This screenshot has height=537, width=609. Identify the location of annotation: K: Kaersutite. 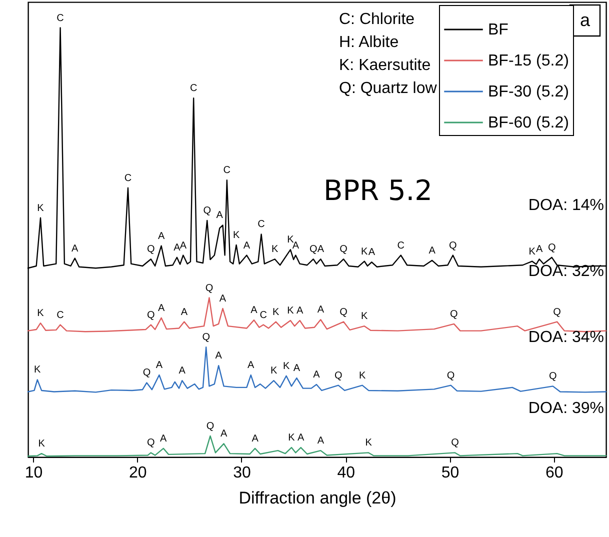
(385, 65).